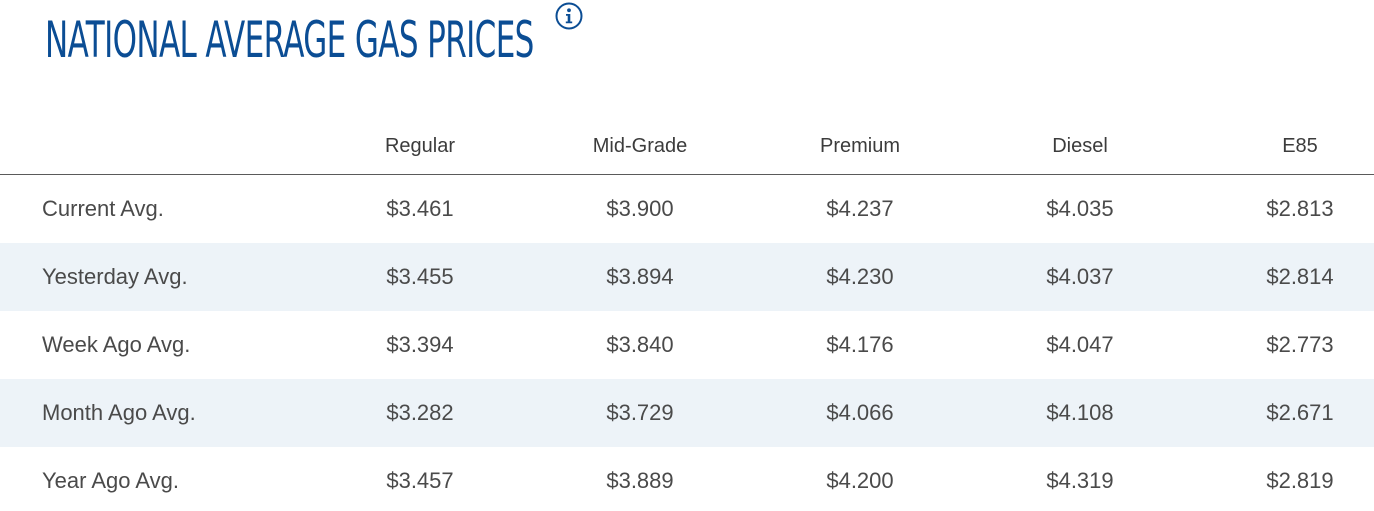 This screenshot has height=511, width=1374. I want to click on row-label: Yesterday Avg., so click(155, 277).